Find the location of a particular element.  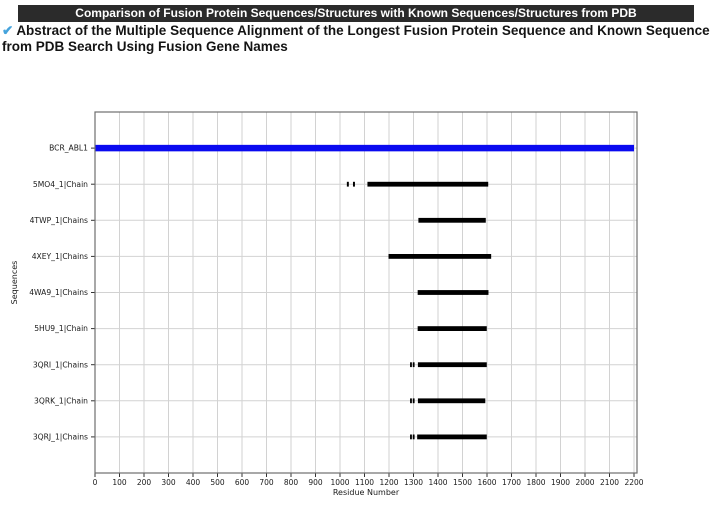

y-tick-label: 5HU9_1|Chain is located at coordinates (61, 328).